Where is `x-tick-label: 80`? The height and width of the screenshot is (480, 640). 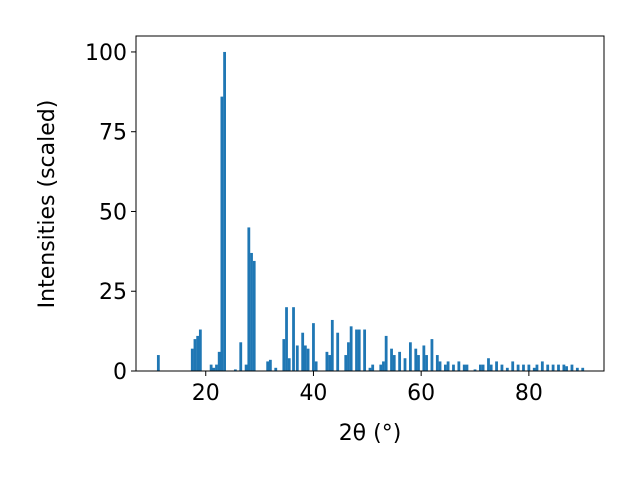 x-tick-label: 80 is located at coordinates (529, 393).